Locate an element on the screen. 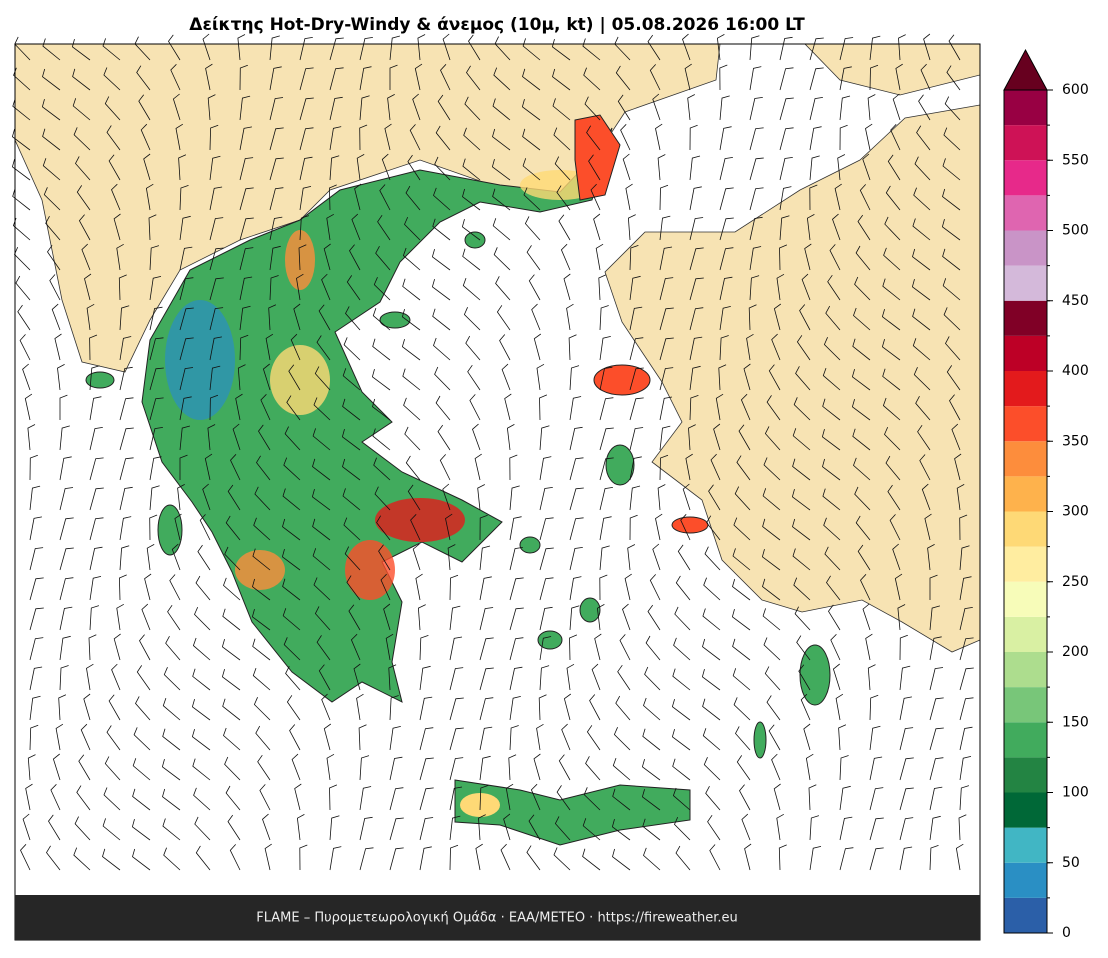  colorbar-tick-label: 300 is located at coordinates (1075, 512).